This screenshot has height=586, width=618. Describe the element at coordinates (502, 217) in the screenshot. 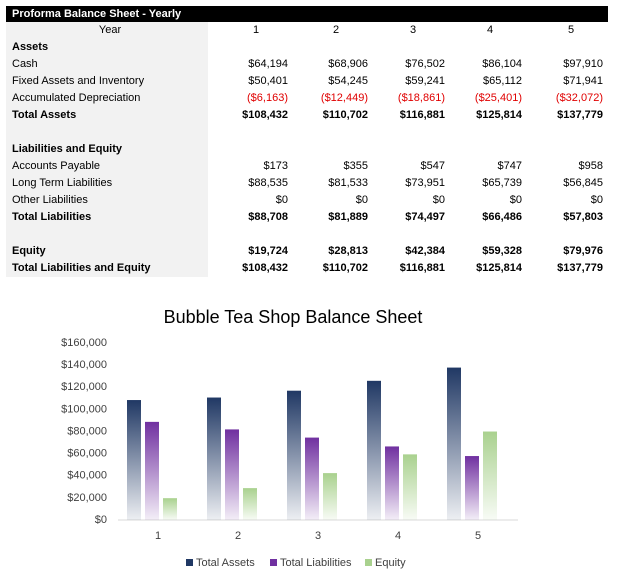

I see `cell: $66,486` at that location.